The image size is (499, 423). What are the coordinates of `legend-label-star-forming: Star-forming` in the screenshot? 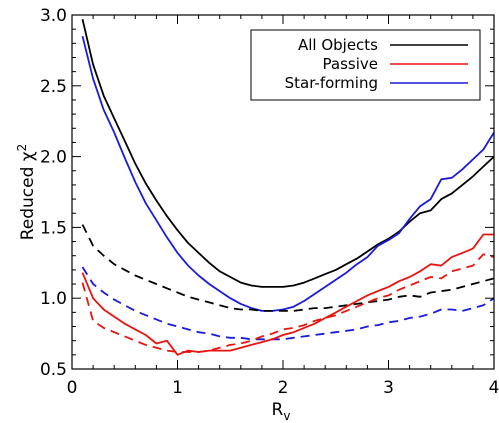 It's located at (331, 83).